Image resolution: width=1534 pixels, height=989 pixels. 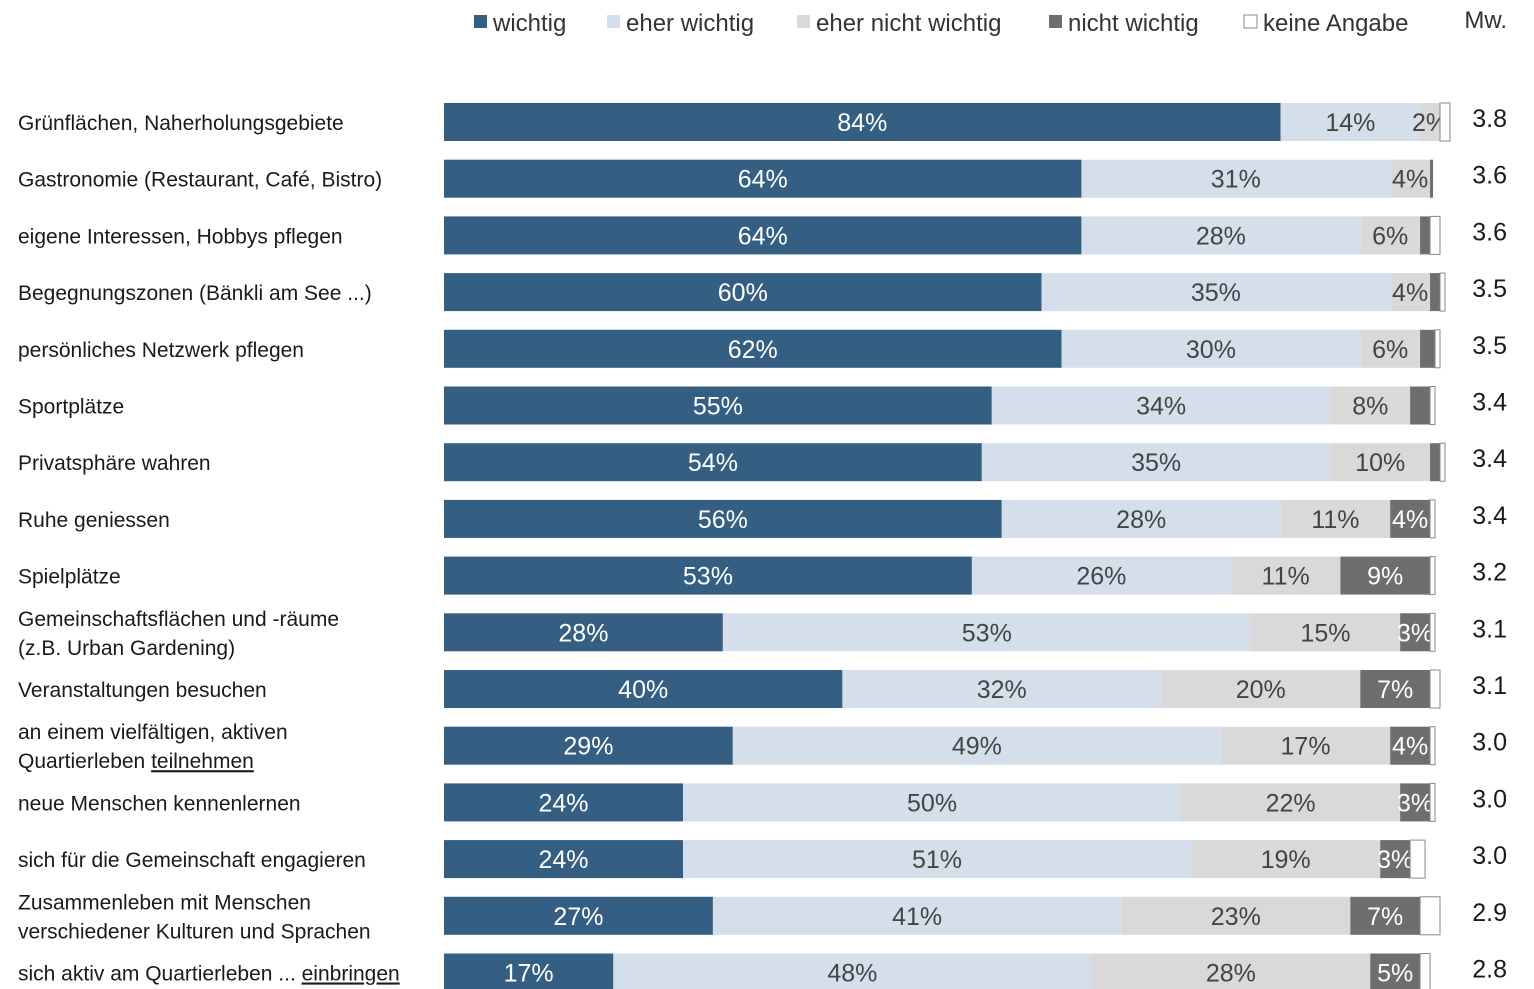 I want to click on value-label: 15%, so click(x=1325, y=633).